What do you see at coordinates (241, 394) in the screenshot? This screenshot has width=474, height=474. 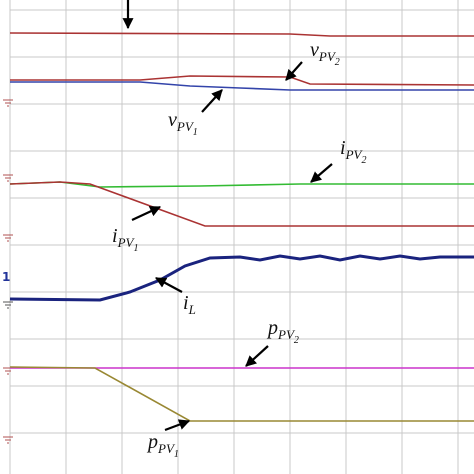 I see `trace-ppv1` at bounding box center [241, 394].